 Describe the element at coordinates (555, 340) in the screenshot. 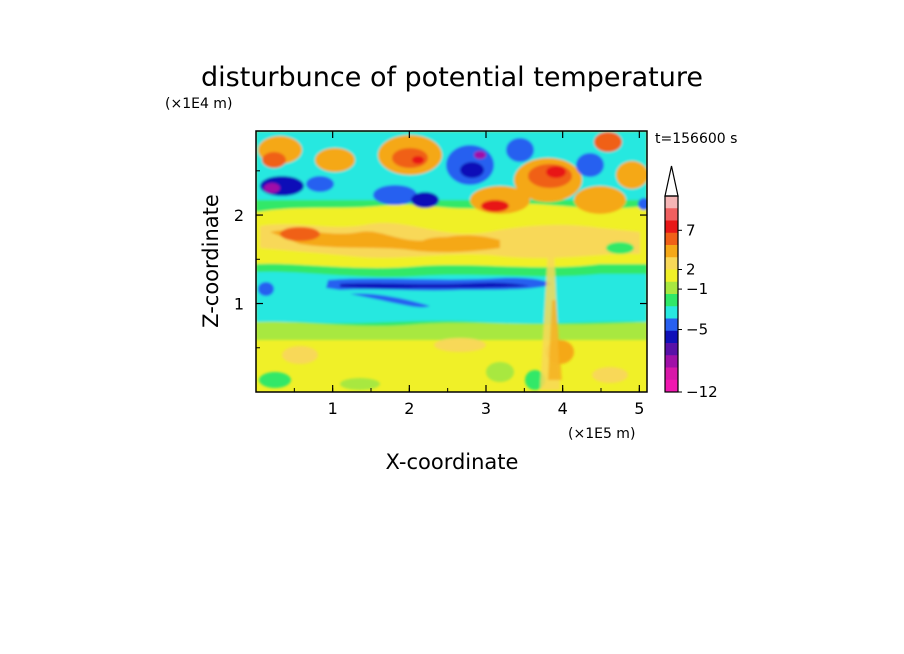

I see `wave-feature` at that location.